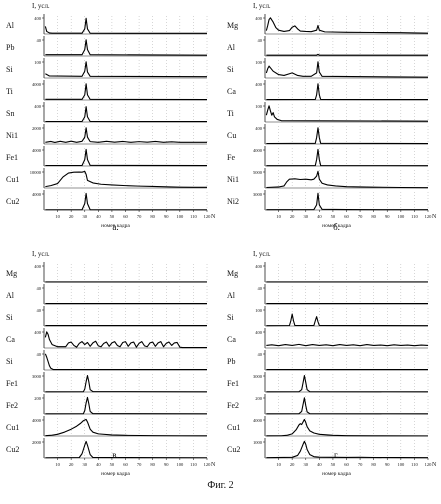 The image size is (441, 504). Describe the element at coordinates (115, 227) in the screenshot. I see `panel-label: а.` at that location.